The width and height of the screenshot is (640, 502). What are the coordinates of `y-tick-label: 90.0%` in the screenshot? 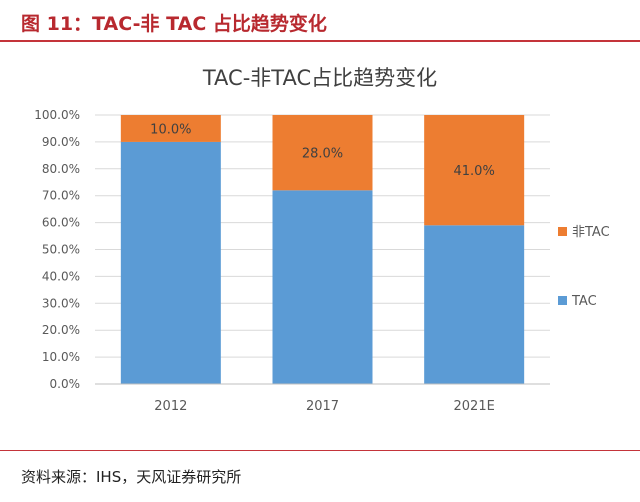 It's located at (61, 142).